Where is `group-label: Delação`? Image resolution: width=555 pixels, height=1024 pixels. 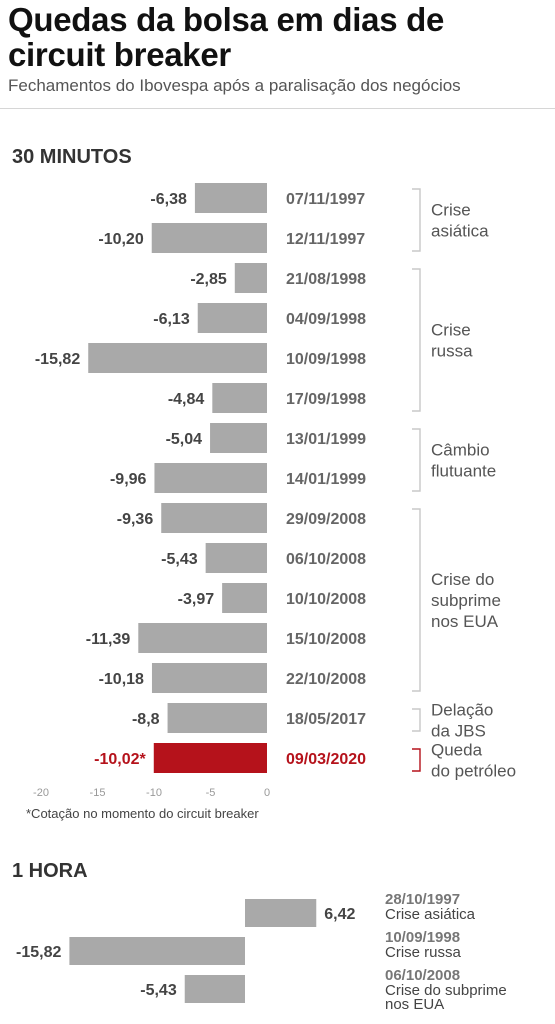 group-label: Delação is located at coordinates (462, 710).